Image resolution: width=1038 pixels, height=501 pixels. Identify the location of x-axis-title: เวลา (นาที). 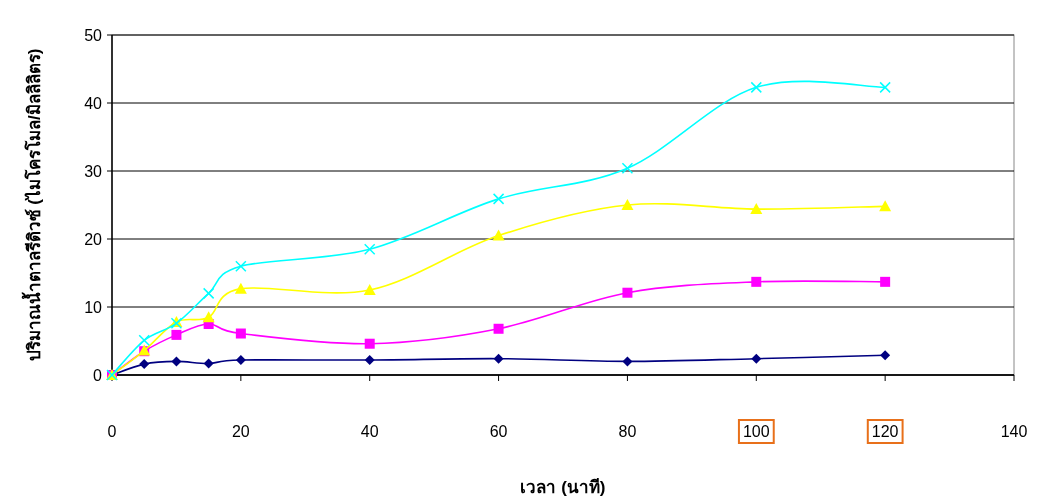
(563, 487).